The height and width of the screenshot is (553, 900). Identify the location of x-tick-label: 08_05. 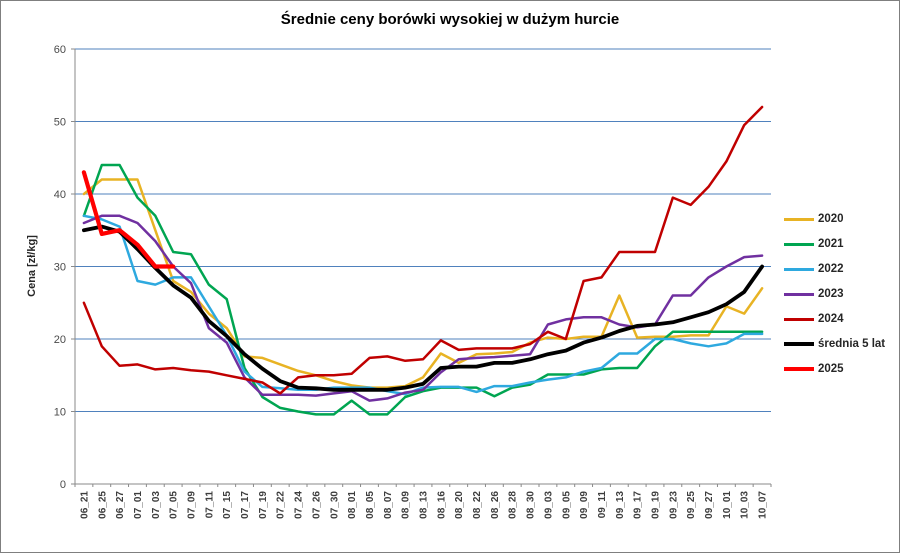
(370, 505).